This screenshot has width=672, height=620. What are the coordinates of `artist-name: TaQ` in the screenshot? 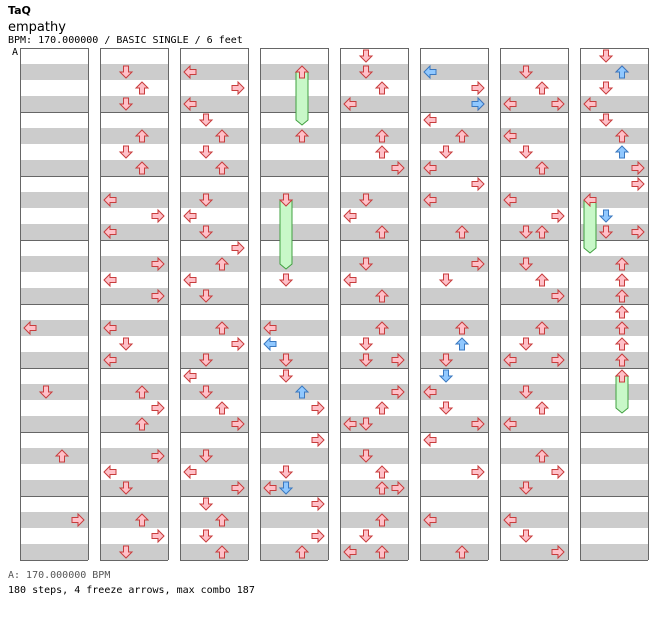 It's located at (19, 10).